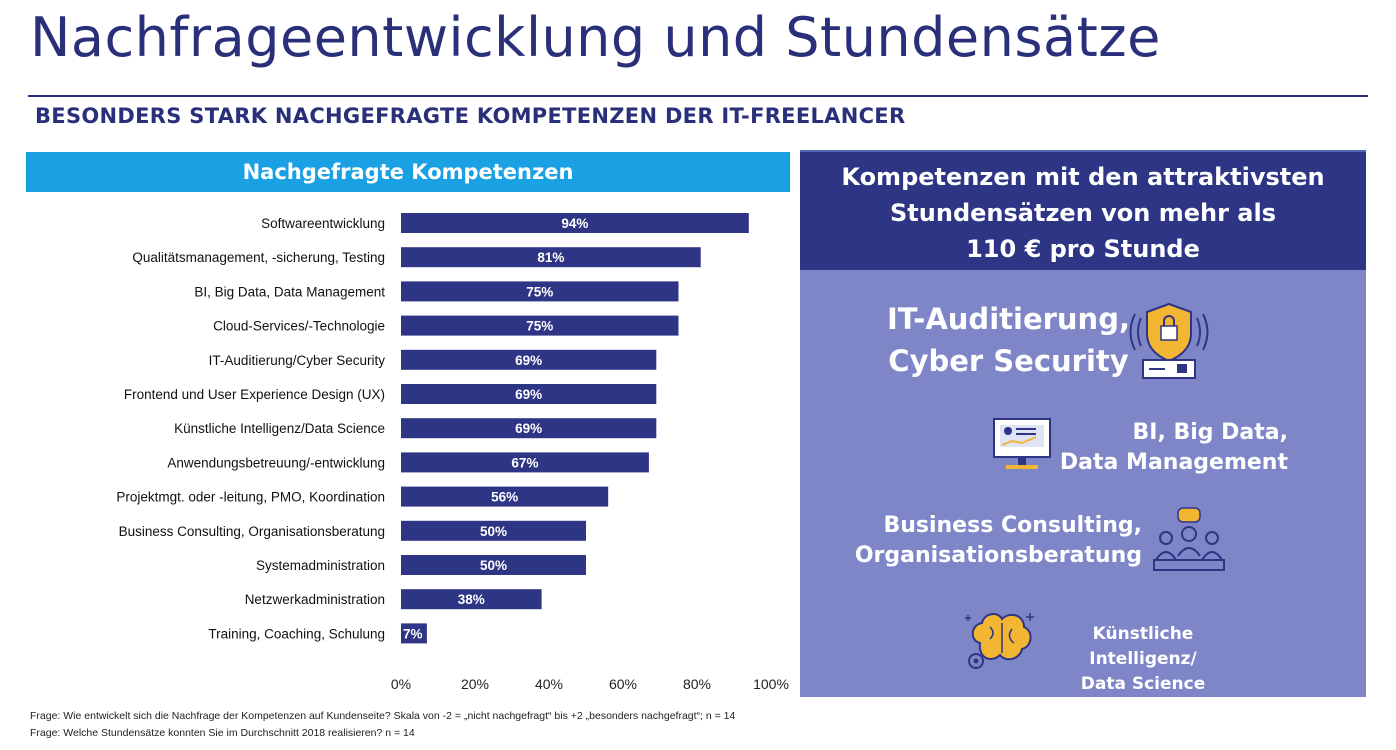 This screenshot has height=750, width=1396. What do you see at coordinates (1083, 213) in the screenshot?
I see `hourly-rates-header-line: Stundensätzen von mehr als` at bounding box center [1083, 213].